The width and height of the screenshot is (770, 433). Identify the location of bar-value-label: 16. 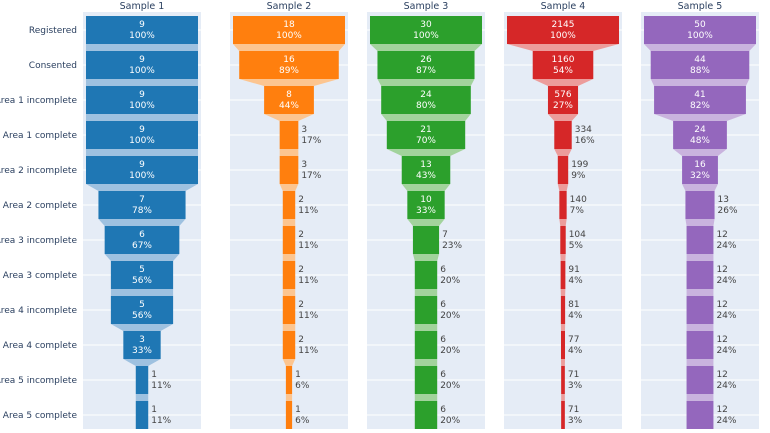
(289, 60).